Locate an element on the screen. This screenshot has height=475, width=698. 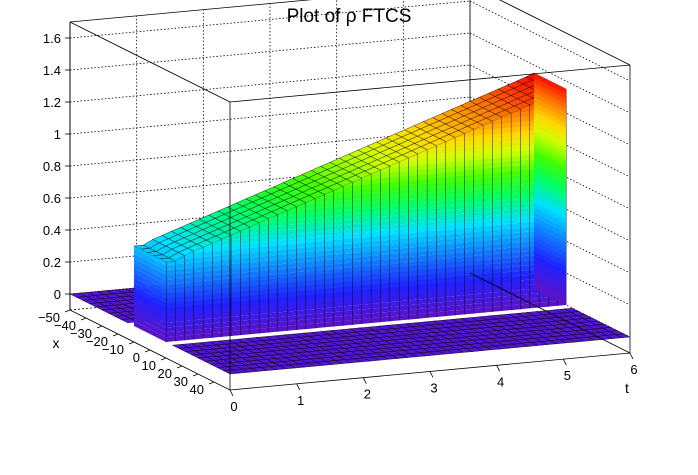
x-tick-label: 40 is located at coordinates (197, 389).